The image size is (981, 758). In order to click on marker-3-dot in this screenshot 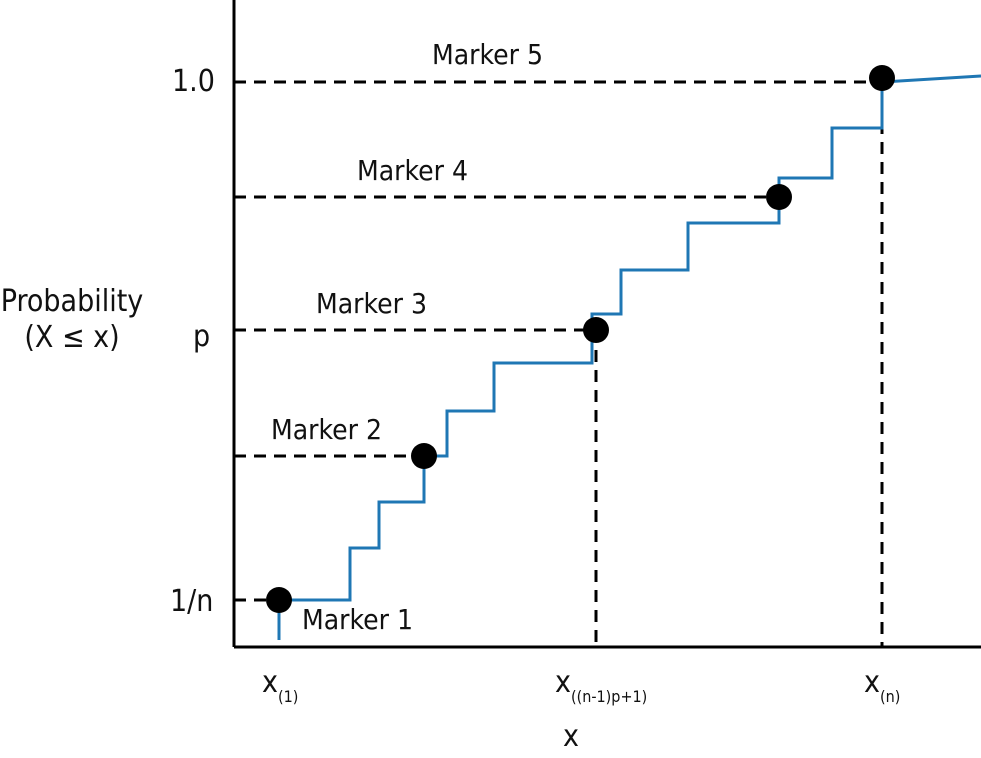, I will do `click(596, 330)`.